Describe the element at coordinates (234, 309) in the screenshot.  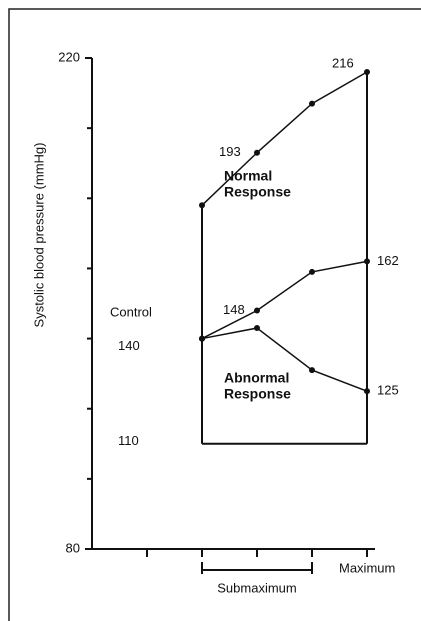
I see `data-label: 148` at that location.